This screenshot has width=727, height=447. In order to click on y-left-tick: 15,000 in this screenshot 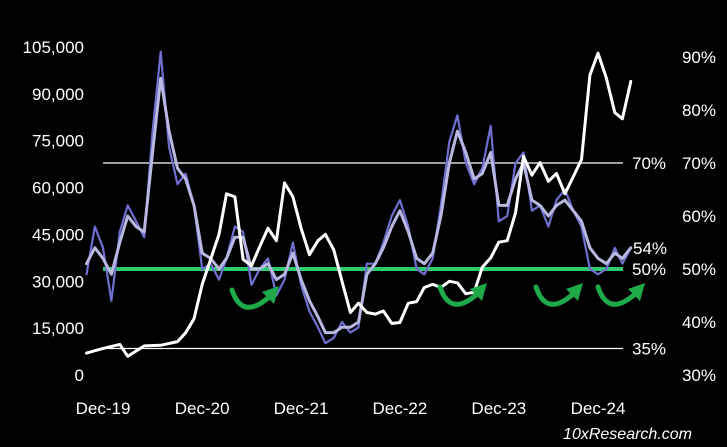, I will do `click(58, 328)`.